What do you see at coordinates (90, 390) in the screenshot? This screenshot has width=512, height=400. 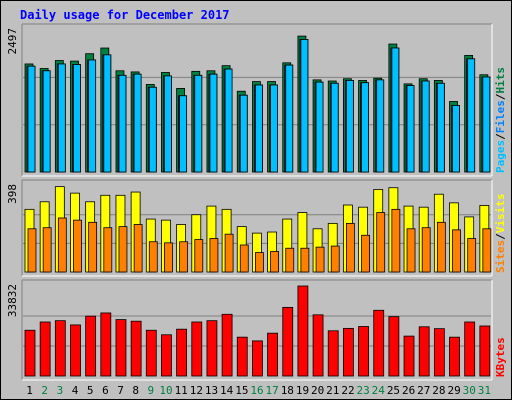 I see `day-label-5: 5` at bounding box center [90, 390].